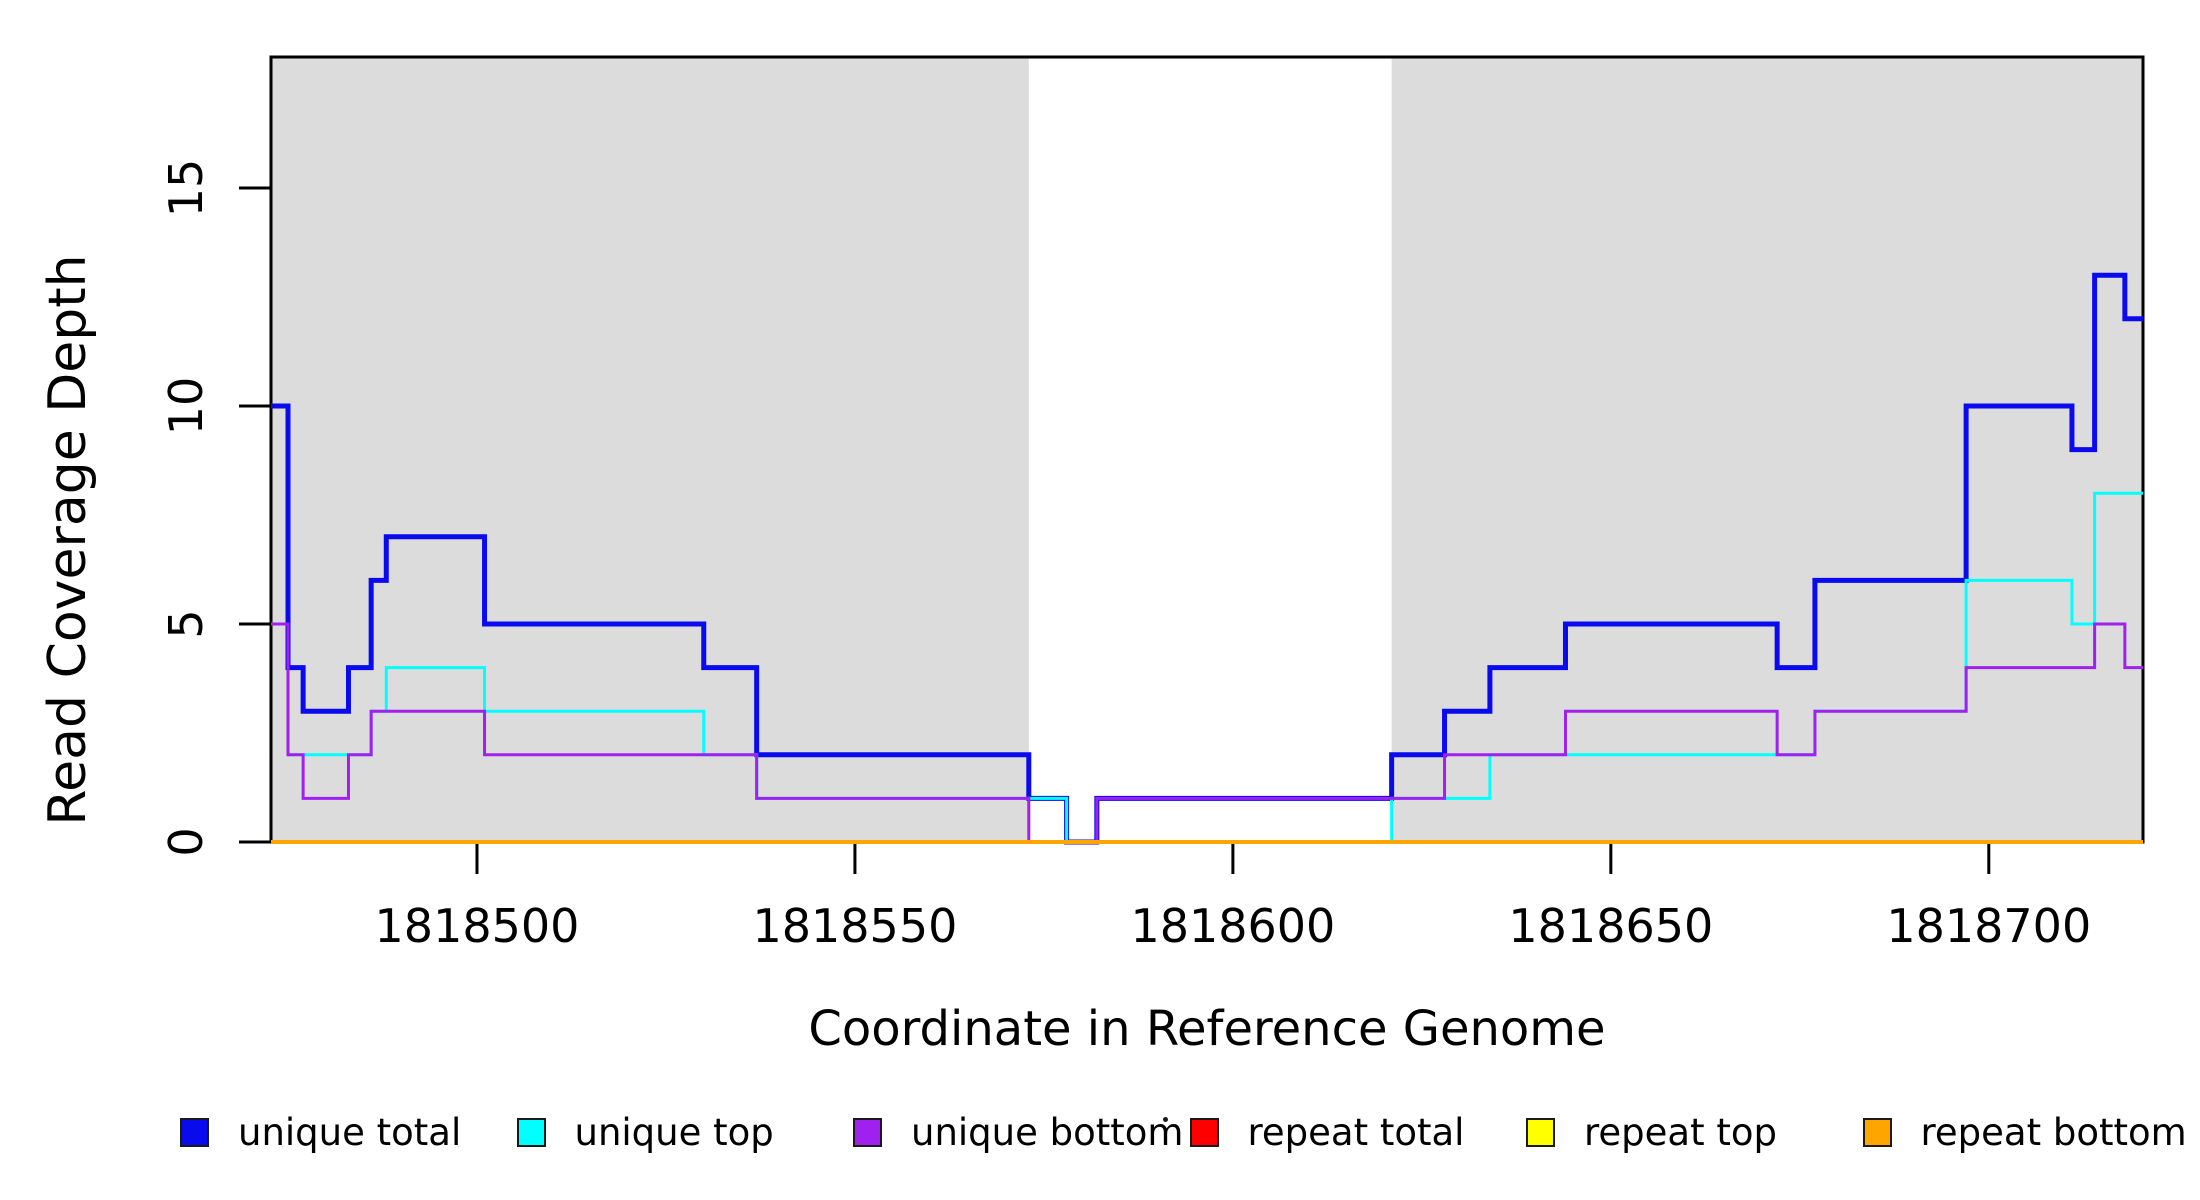  Describe the element at coordinates (1165, 1119) in the screenshot. I see `stray-dot` at that location.